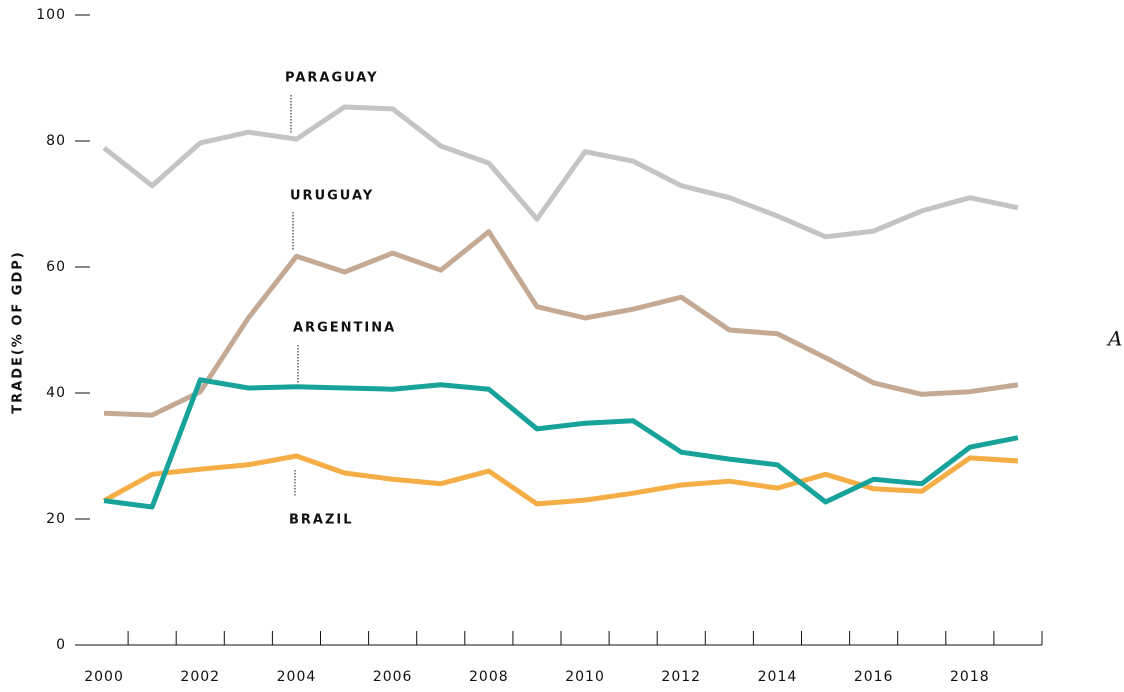  What do you see at coordinates (200, 677) in the screenshot?
I see `x-tick-label: 2002` at bounding box center [200, 677].